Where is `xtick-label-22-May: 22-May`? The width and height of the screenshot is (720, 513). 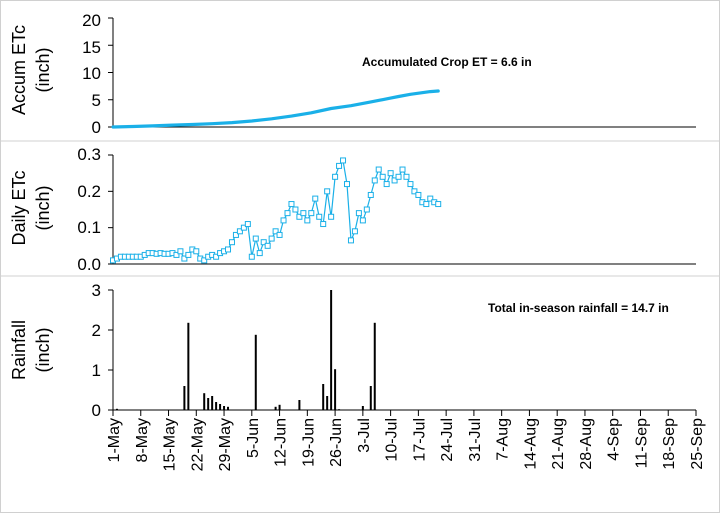 xtick-label-22-May: 22-May is located at coordinates (197, 444).